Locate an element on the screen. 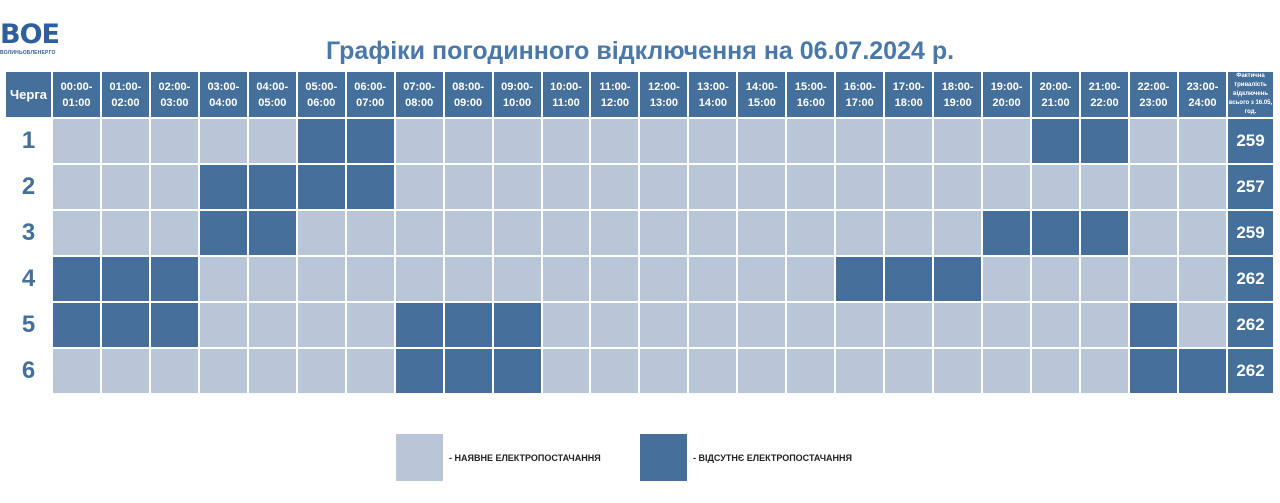 This screenshot has height=503, width=1280. hour-header: 22:00-23:00 is located at coordinates (1153, 94).